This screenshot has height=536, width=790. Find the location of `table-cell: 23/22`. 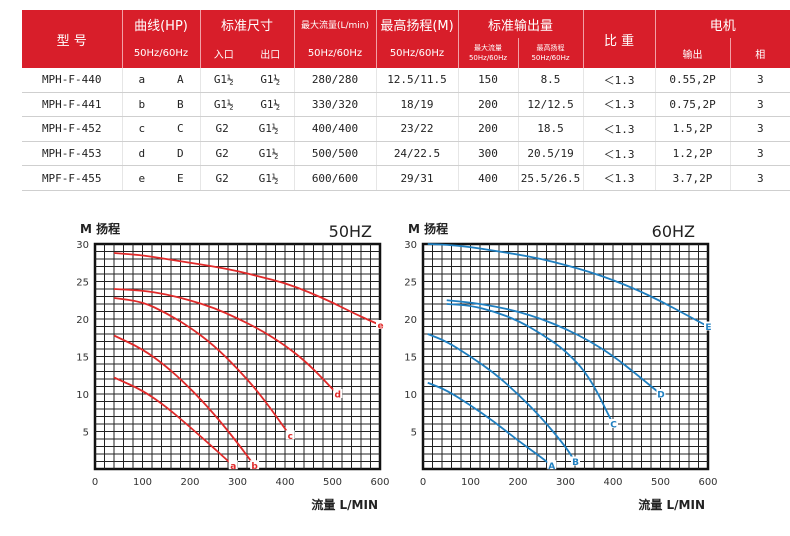

table-cell: 23/22 is located at coordinates (417, 129).